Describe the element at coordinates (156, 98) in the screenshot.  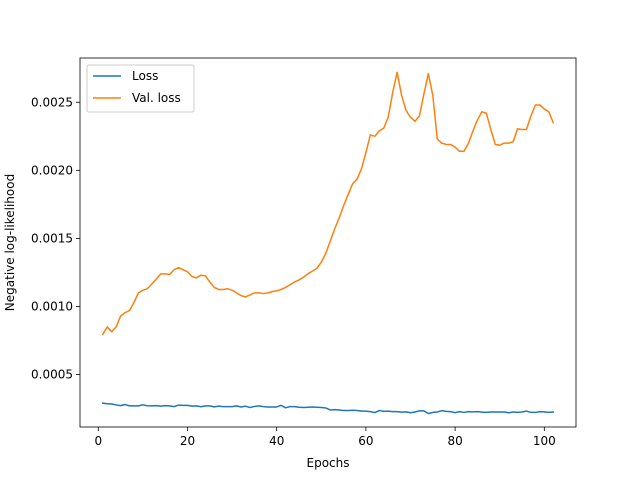
I see `legend-label: Val. loss` at that location.